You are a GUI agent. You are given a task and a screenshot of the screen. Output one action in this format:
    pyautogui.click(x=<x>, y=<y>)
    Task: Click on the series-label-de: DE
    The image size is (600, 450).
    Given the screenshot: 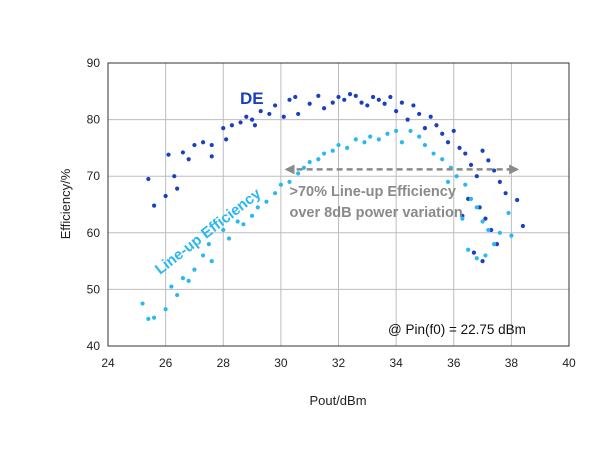 What is the action you would take?
    pyautogui.click(x=252, y=98)
    